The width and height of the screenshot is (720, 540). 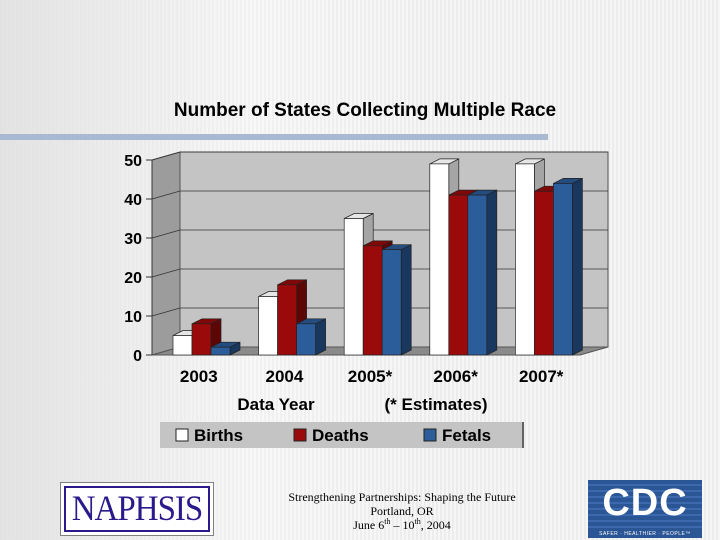 What do you see at coordinates (436, 404) in the screenshot?
I see `x-axis-note: (* Estimates)` at bounding box center [436, 404].